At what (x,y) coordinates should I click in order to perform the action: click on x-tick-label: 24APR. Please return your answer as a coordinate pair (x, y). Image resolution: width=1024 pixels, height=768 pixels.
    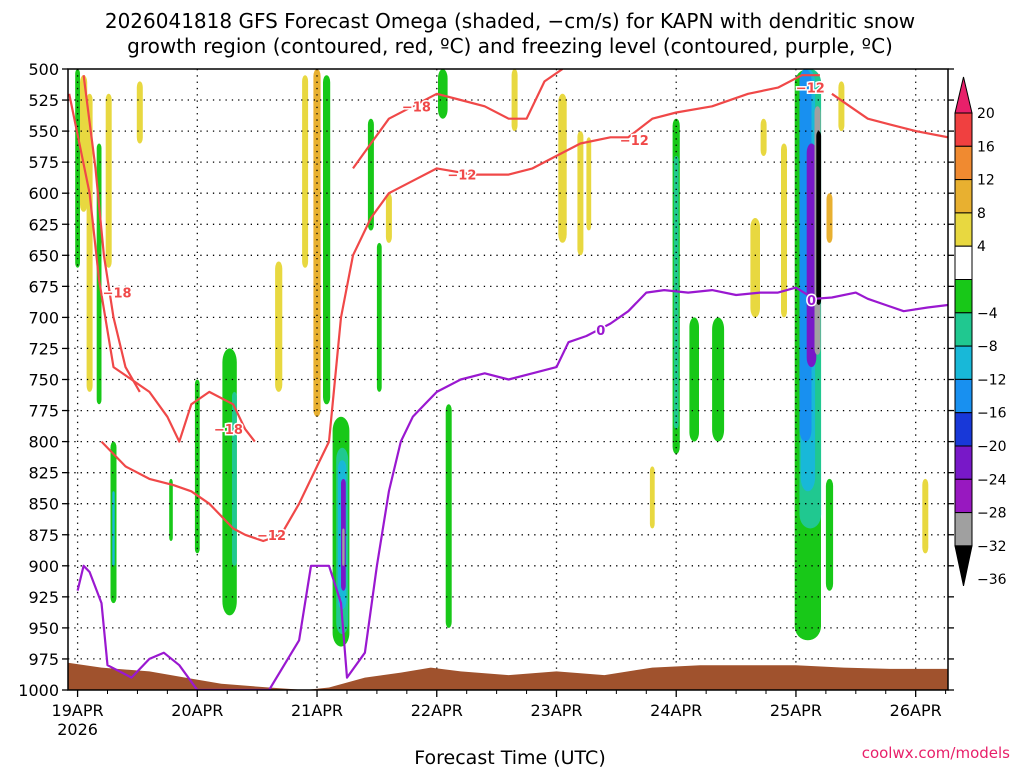
    Looking at the image, I should click on (676, 710).